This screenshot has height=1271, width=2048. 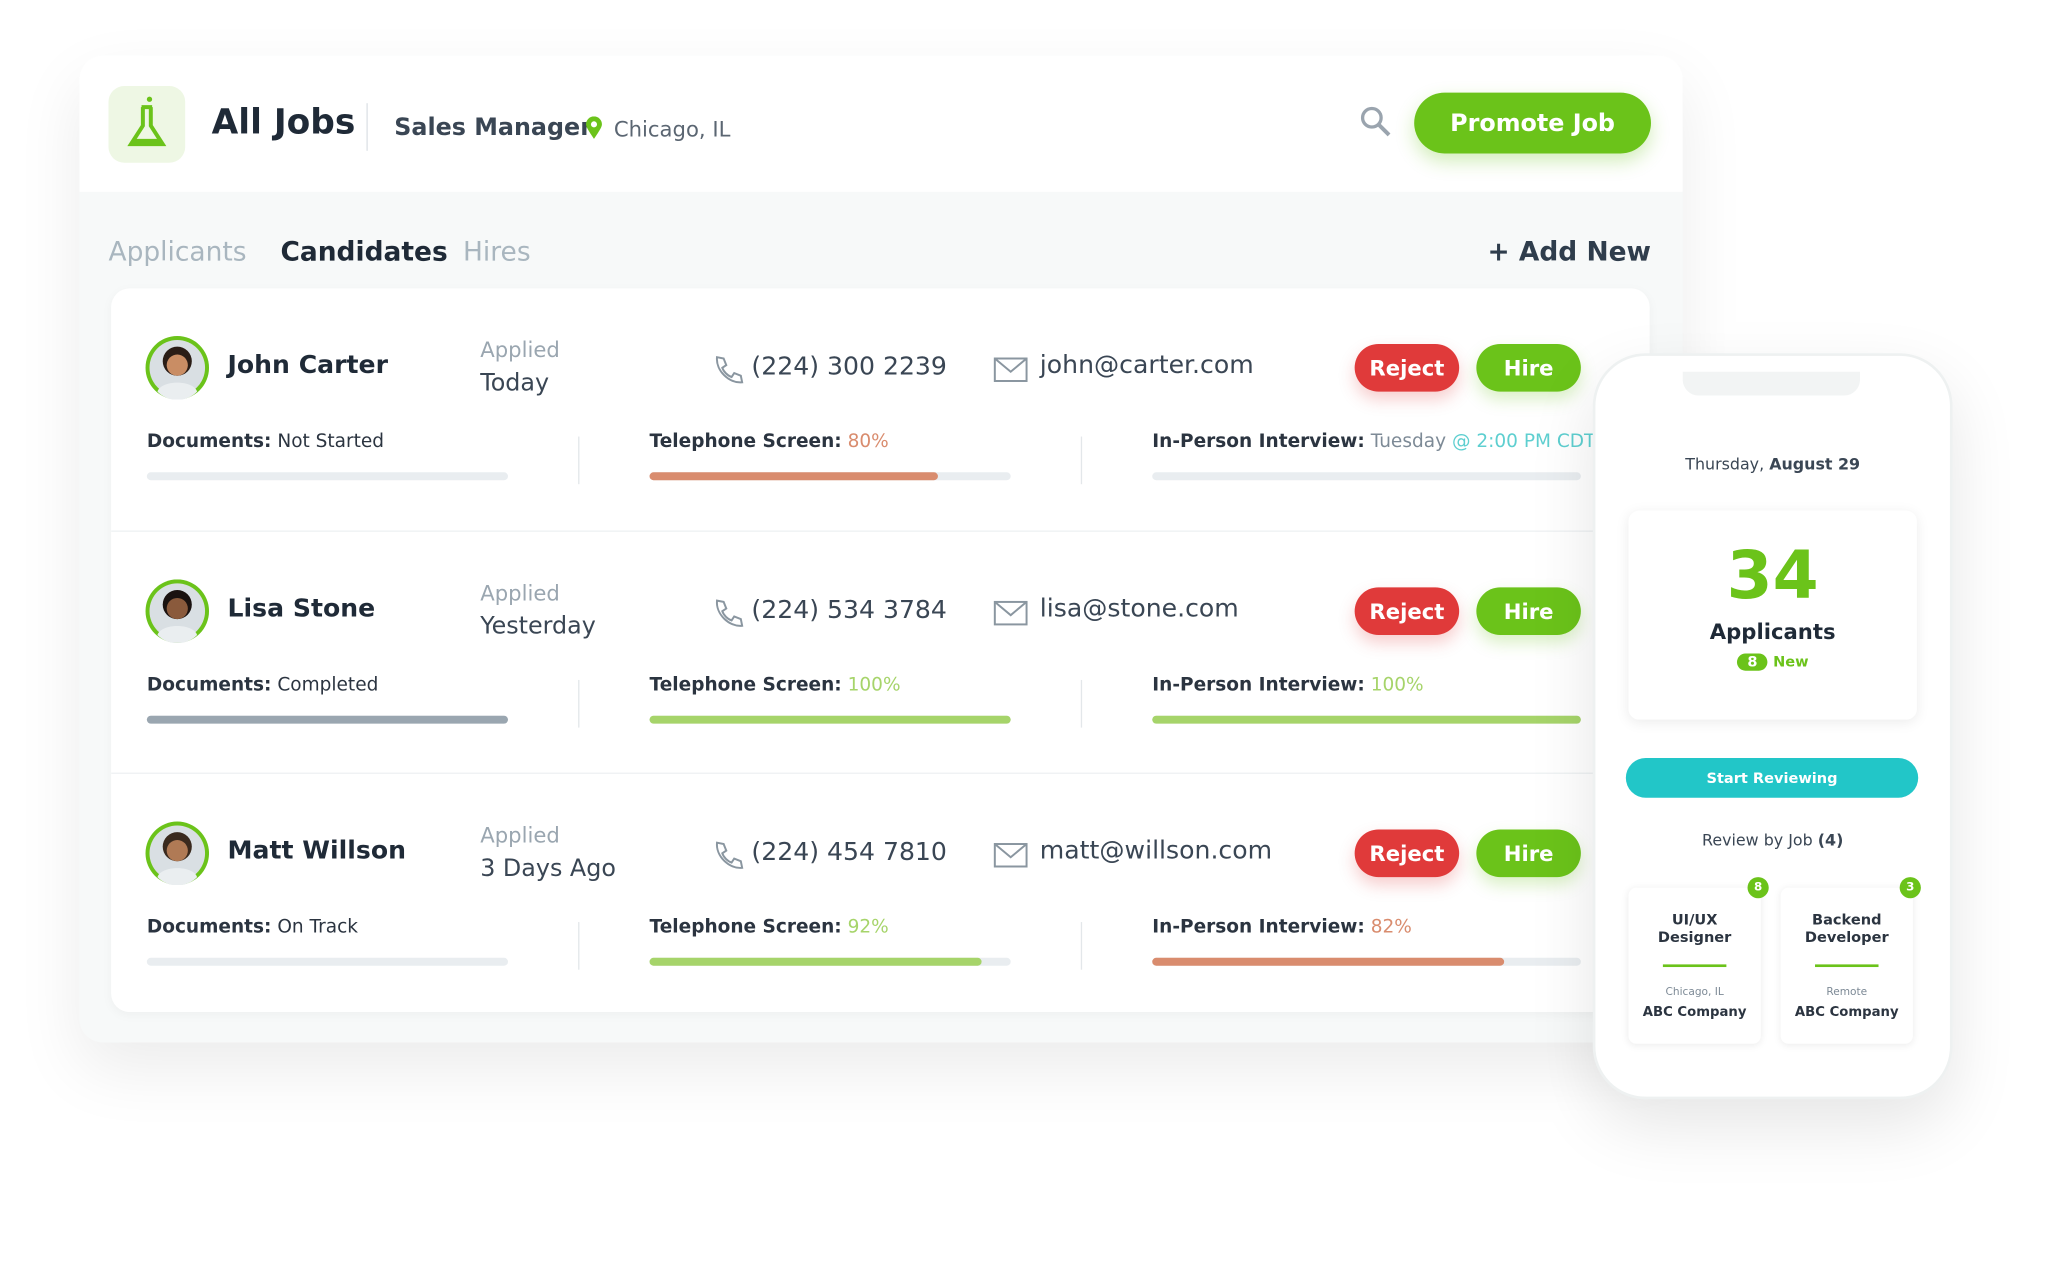 What do you see at coordinates (1910, 888) in the screenshot?
I see `job-badge: 3` at bounding box center [1910, 888].